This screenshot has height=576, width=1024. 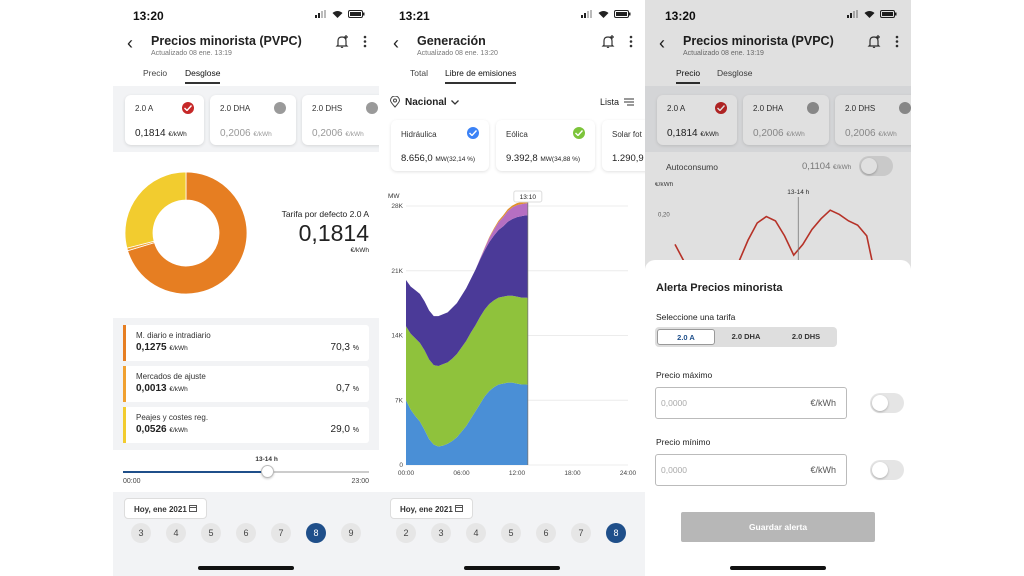 What do you see at coordinates (751, 470) in the screenshot?
I see `min-price-input: 0,0000 €/kWh` at bounding box center [751, 470].